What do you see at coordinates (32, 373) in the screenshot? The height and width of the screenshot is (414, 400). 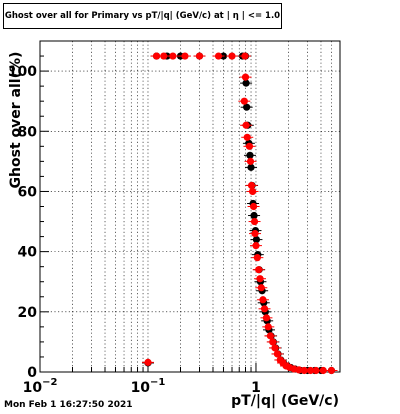 I see `y-tick-label: 0` at bounding box center [32, 373].